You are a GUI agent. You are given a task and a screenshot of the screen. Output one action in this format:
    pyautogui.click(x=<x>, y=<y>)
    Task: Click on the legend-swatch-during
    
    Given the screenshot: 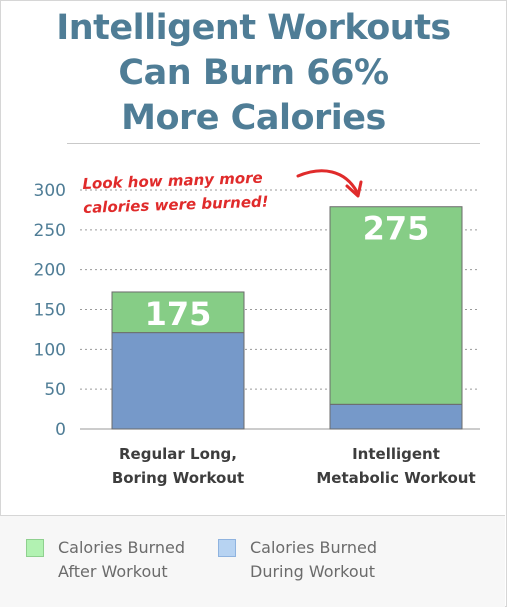 What is the action you would take?
    pyautogui.click(x=227, y=548)
    